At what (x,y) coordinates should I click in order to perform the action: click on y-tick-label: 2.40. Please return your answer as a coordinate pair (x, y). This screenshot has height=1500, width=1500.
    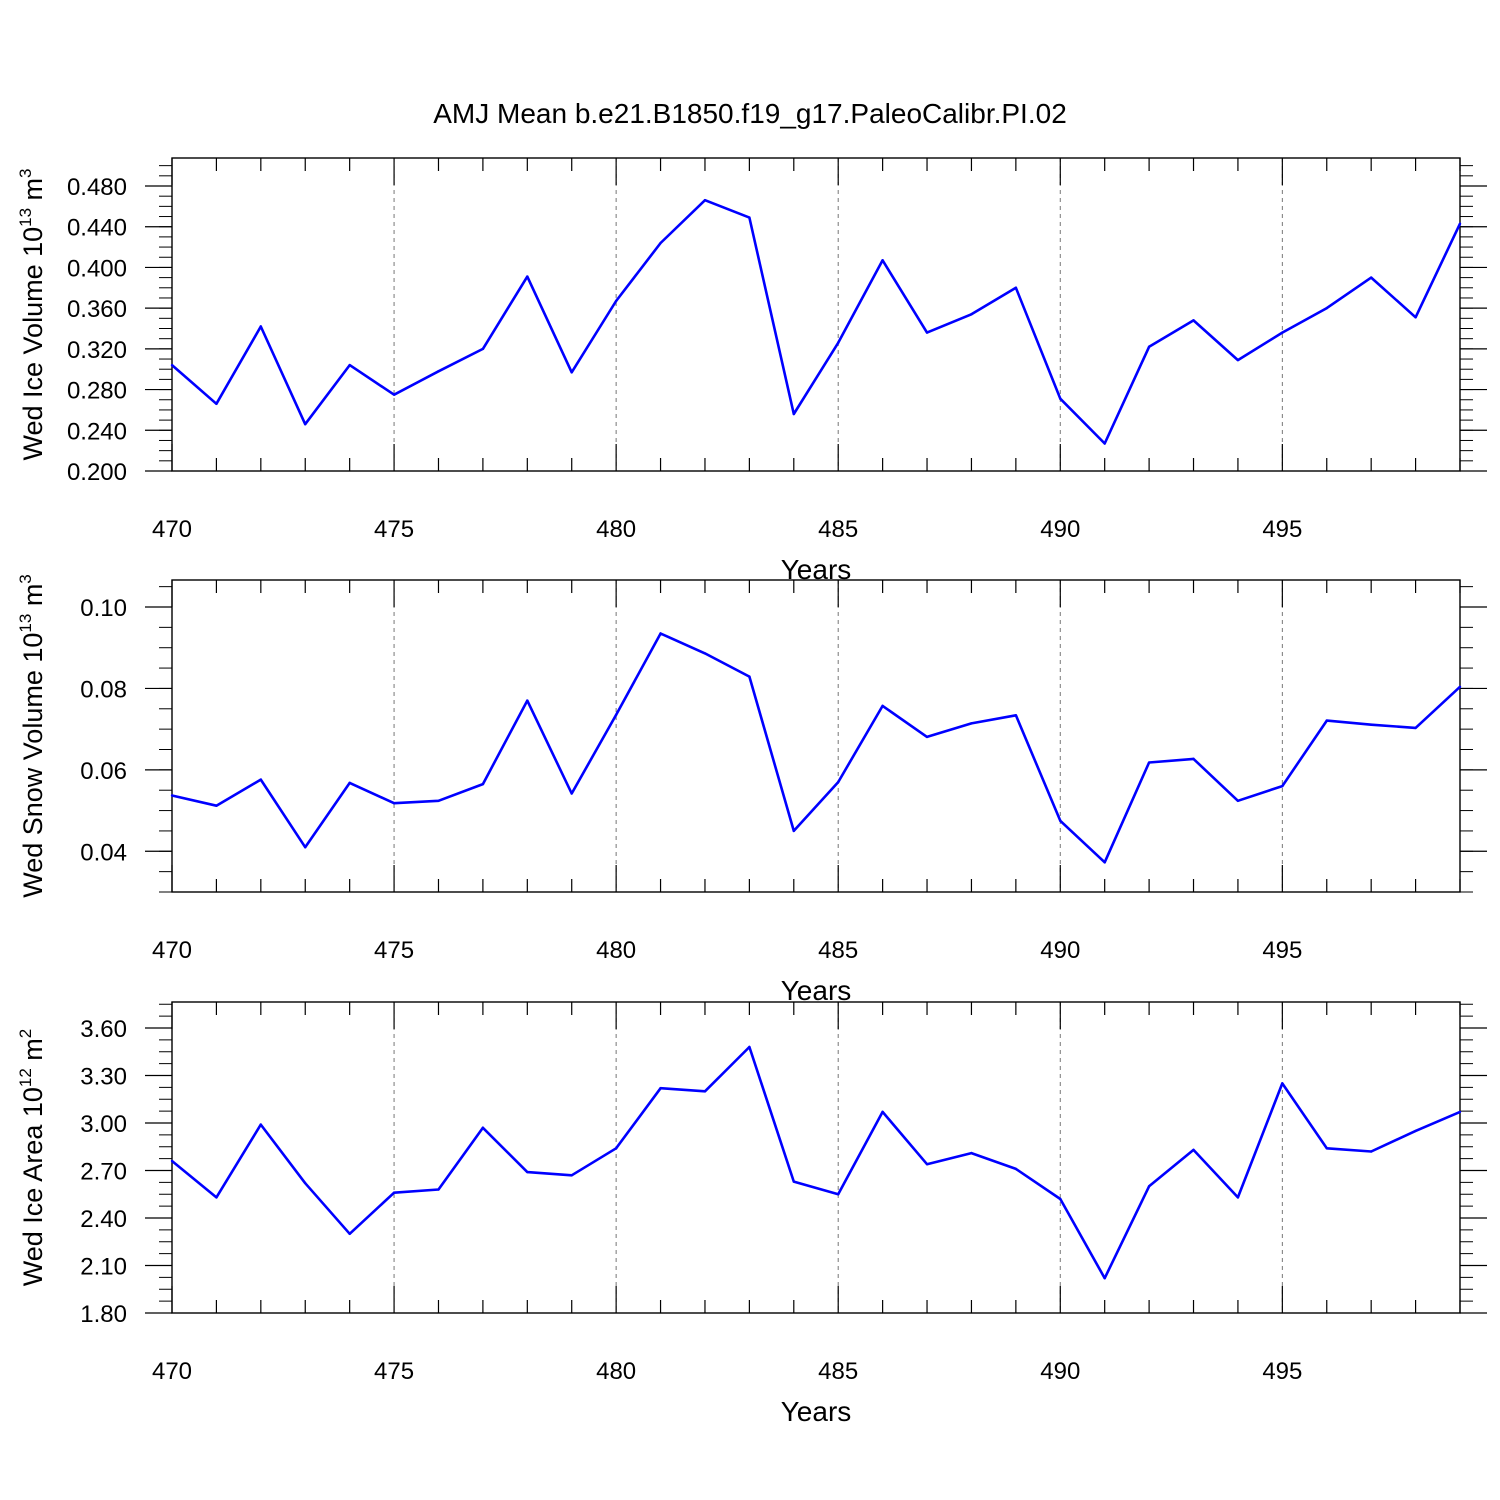
    Looking at the image, I should click on (103, 1219).